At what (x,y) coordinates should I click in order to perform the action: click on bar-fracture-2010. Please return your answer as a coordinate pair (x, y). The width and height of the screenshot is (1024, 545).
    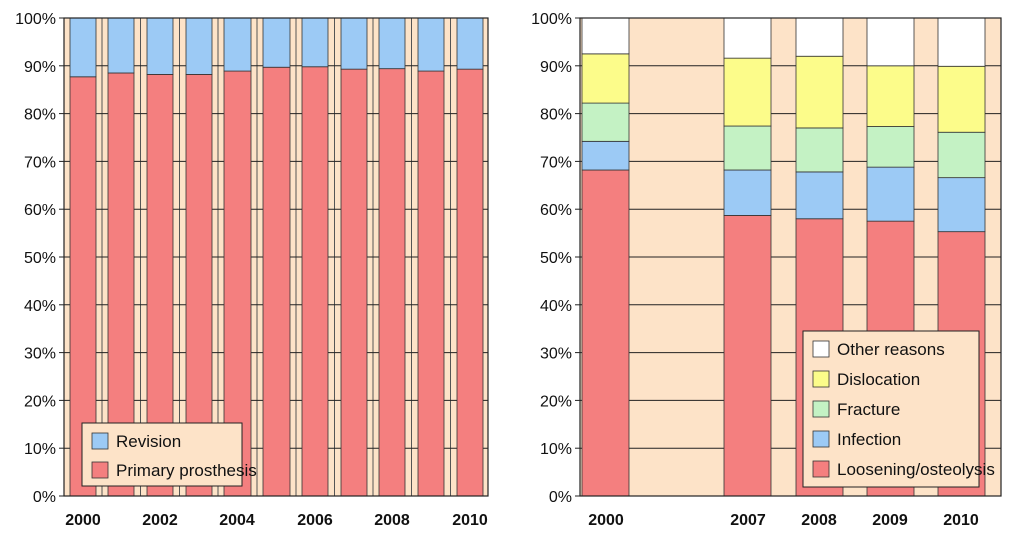
    Looking at the image, I should click on (961, 155).